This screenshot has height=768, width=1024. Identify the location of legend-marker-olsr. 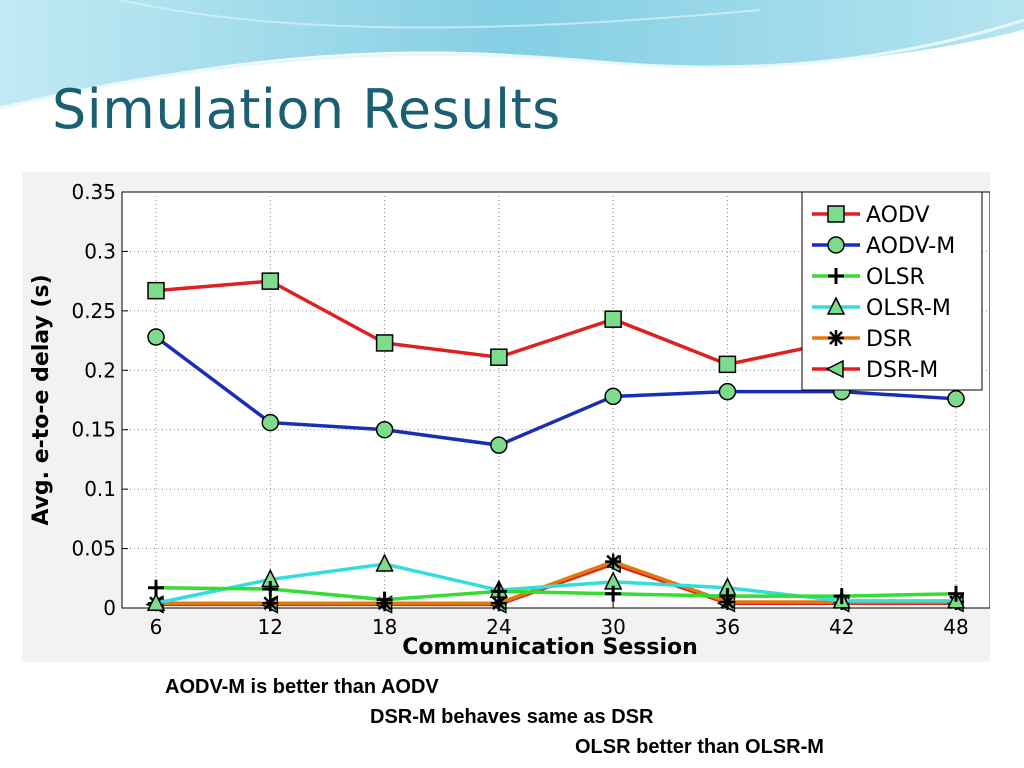
(836, 276).